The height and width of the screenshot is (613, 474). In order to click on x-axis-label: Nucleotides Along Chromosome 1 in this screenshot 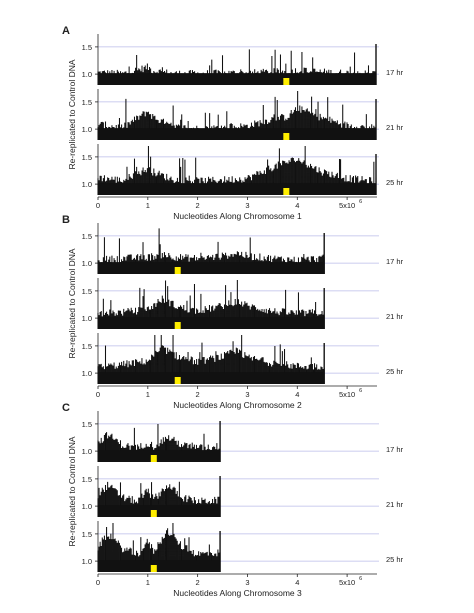, I will do `click(237, 216)`.